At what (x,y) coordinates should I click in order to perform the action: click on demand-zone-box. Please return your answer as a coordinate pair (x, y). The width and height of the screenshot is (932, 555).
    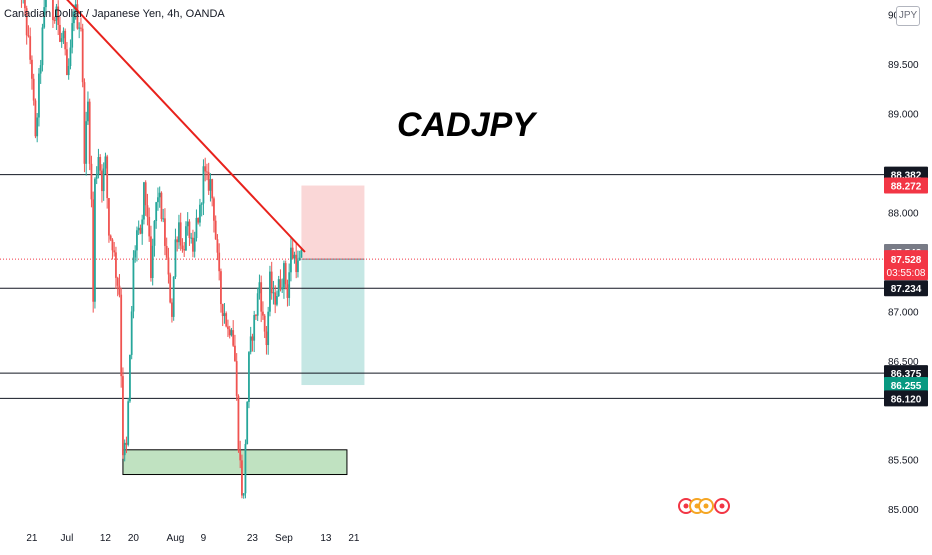
    Looking at the image, I should click on (235, 462).